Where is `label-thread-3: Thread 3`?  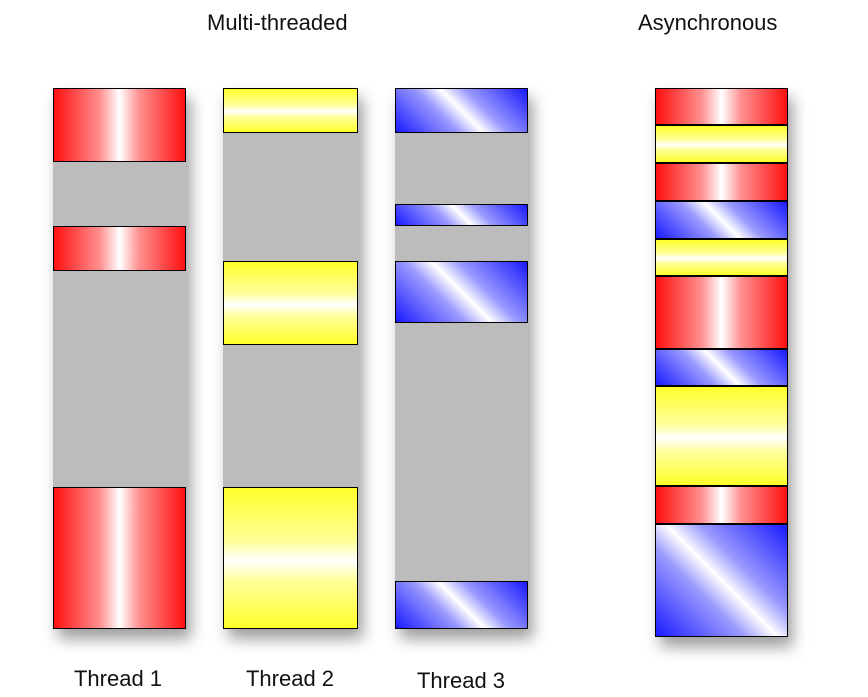 label-thread-3: Thread 3 is located at coordinates (461, 680).